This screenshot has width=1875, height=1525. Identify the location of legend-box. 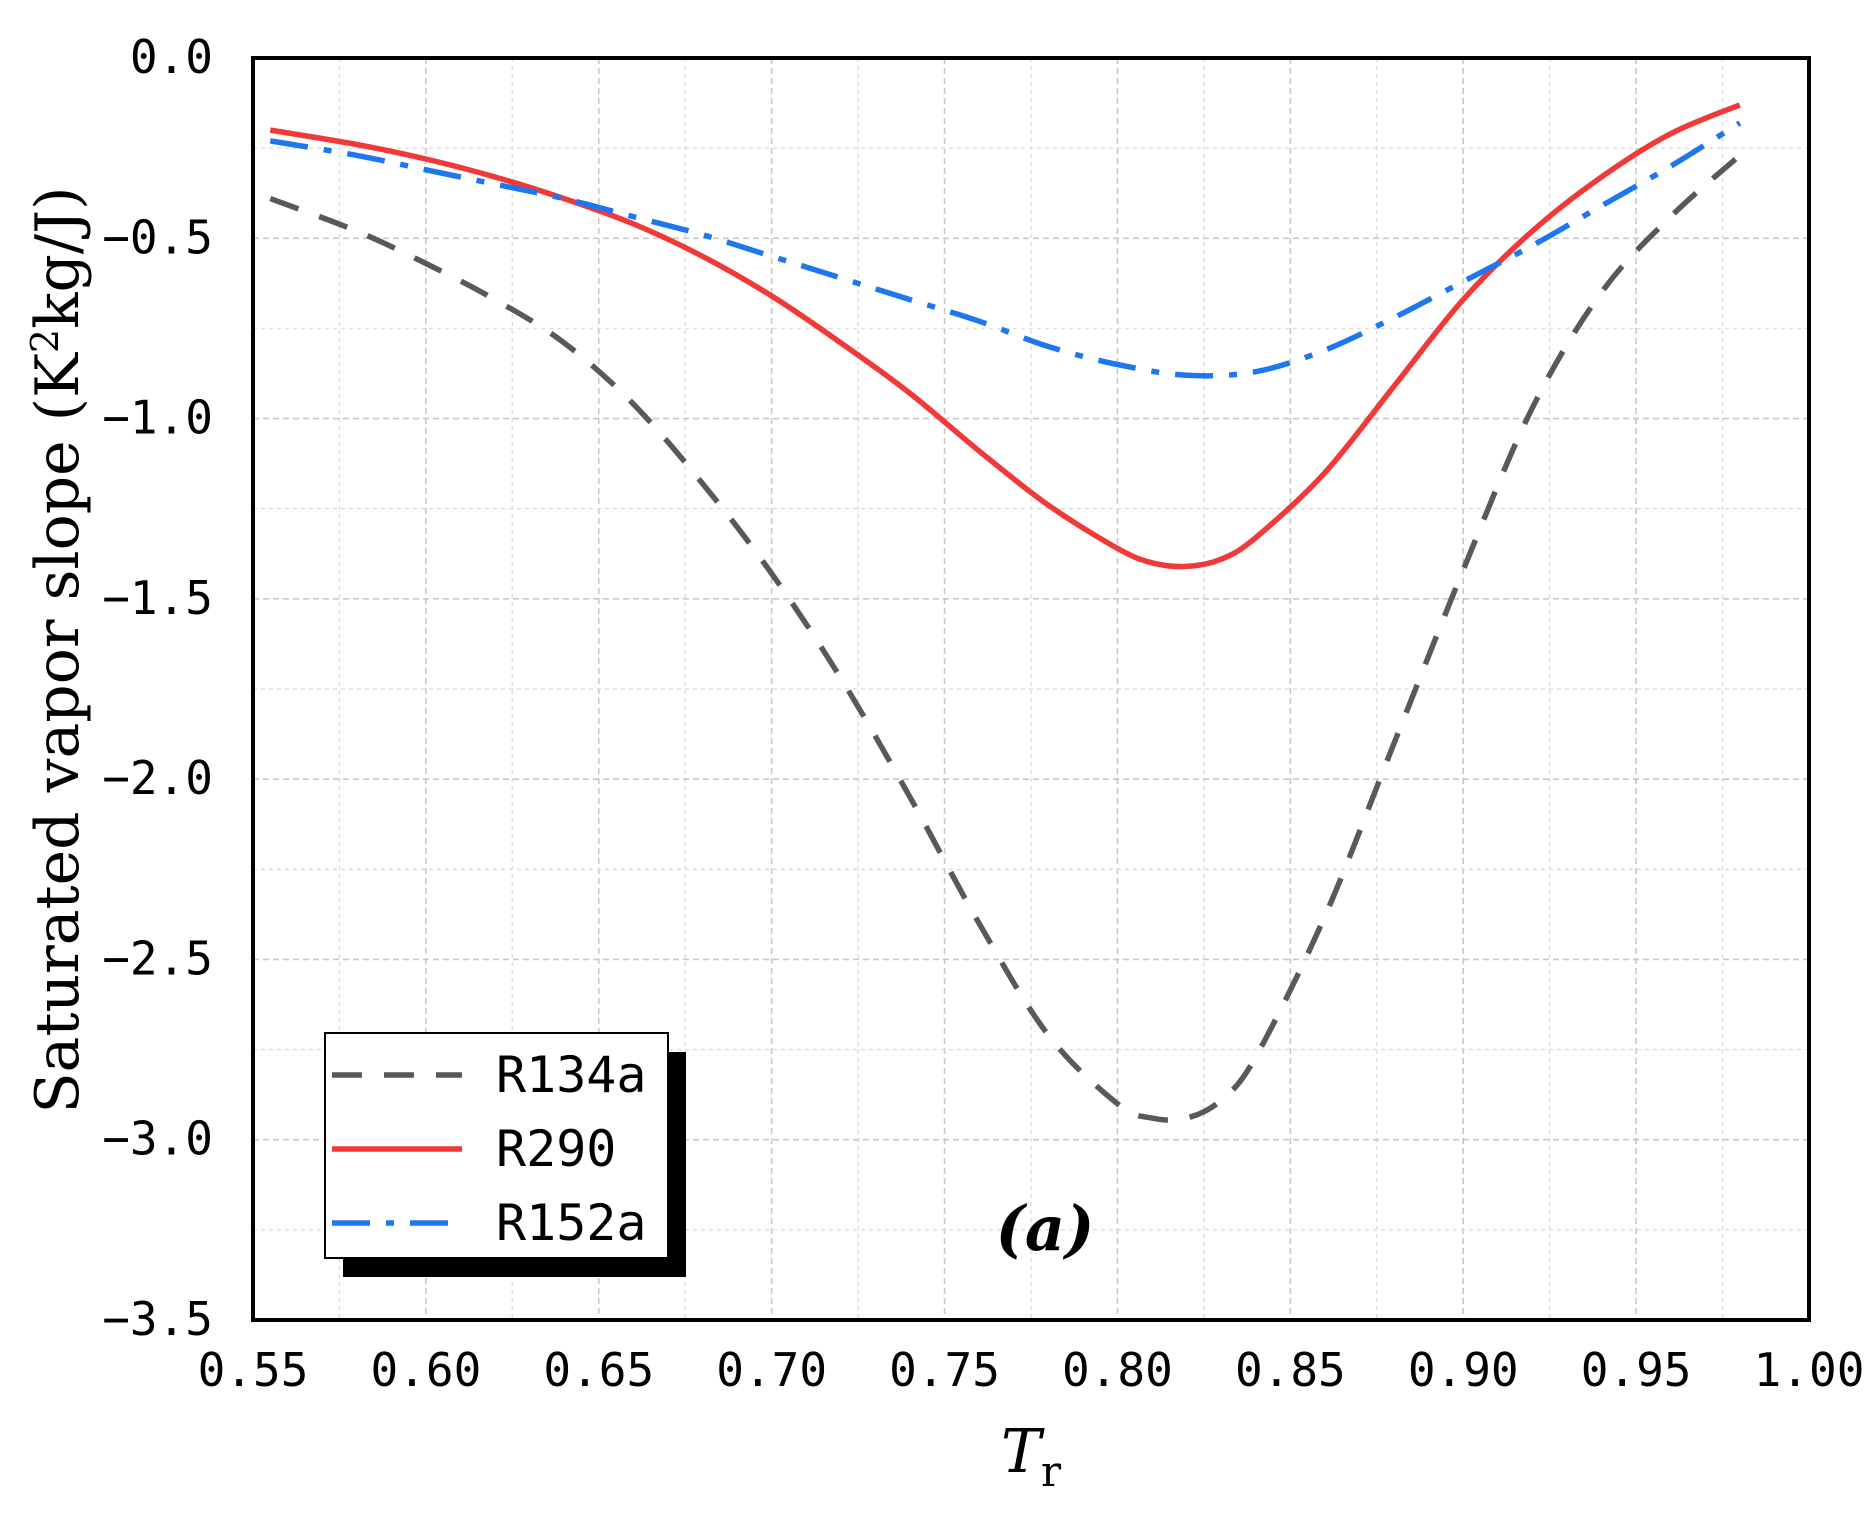
(496, 1145).